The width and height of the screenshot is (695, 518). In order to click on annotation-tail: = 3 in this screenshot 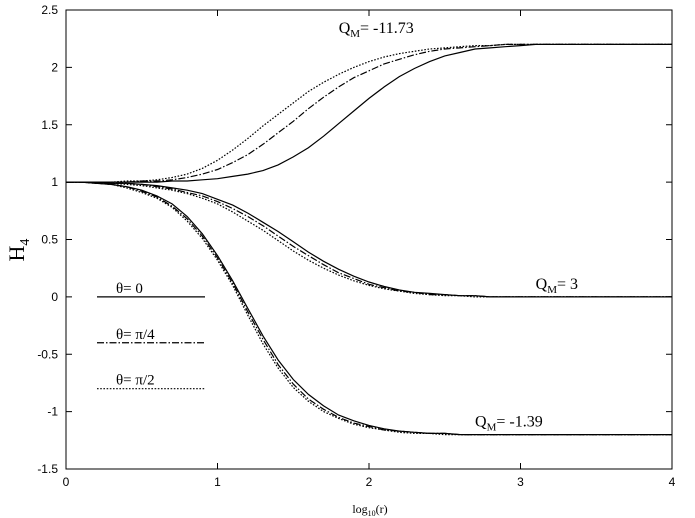, I will do `click(567, 284)`.